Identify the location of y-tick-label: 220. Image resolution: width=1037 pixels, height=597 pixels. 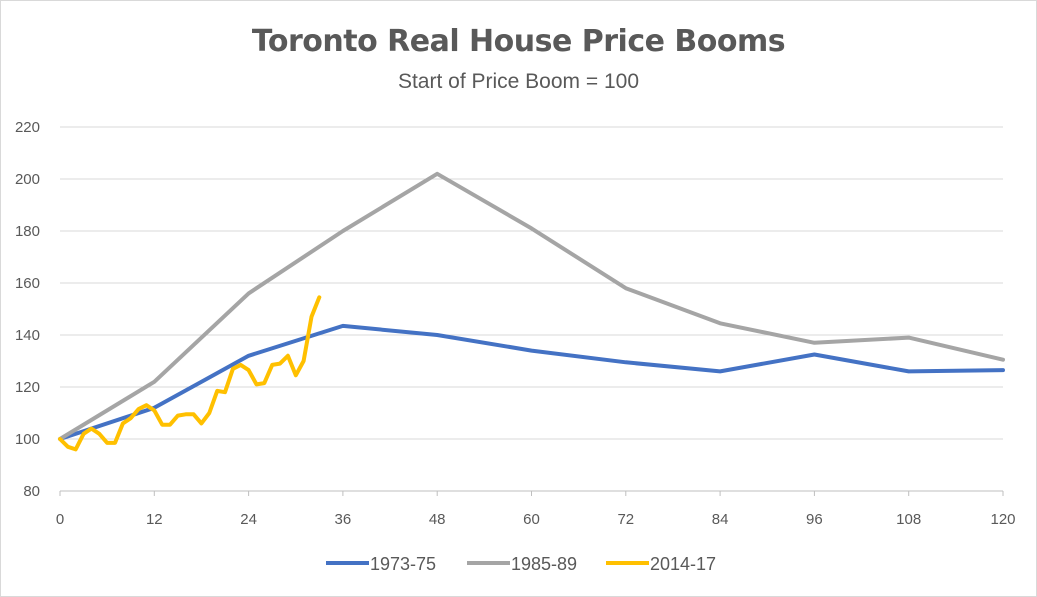
(27, 127).